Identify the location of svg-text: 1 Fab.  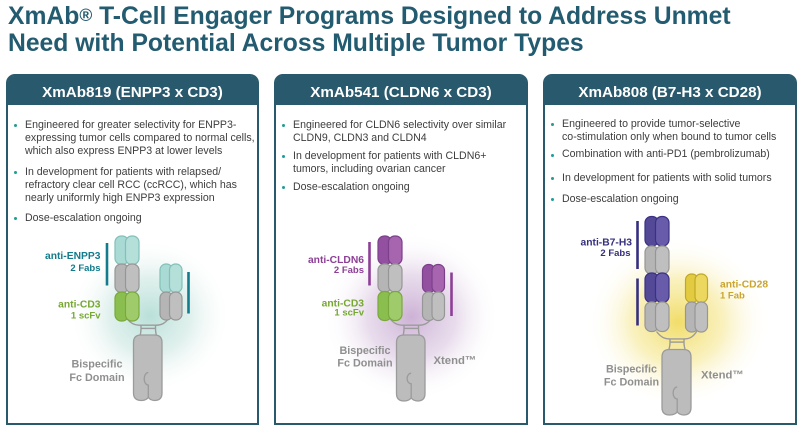
(732, 296).